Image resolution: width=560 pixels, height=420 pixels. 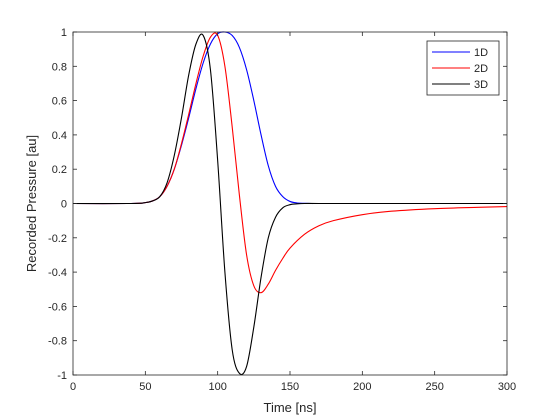 What do you see at coordinates (59, 102) in the screenshot?
I see `y-tick-label: 0.6` at bounding box center [59, 102].